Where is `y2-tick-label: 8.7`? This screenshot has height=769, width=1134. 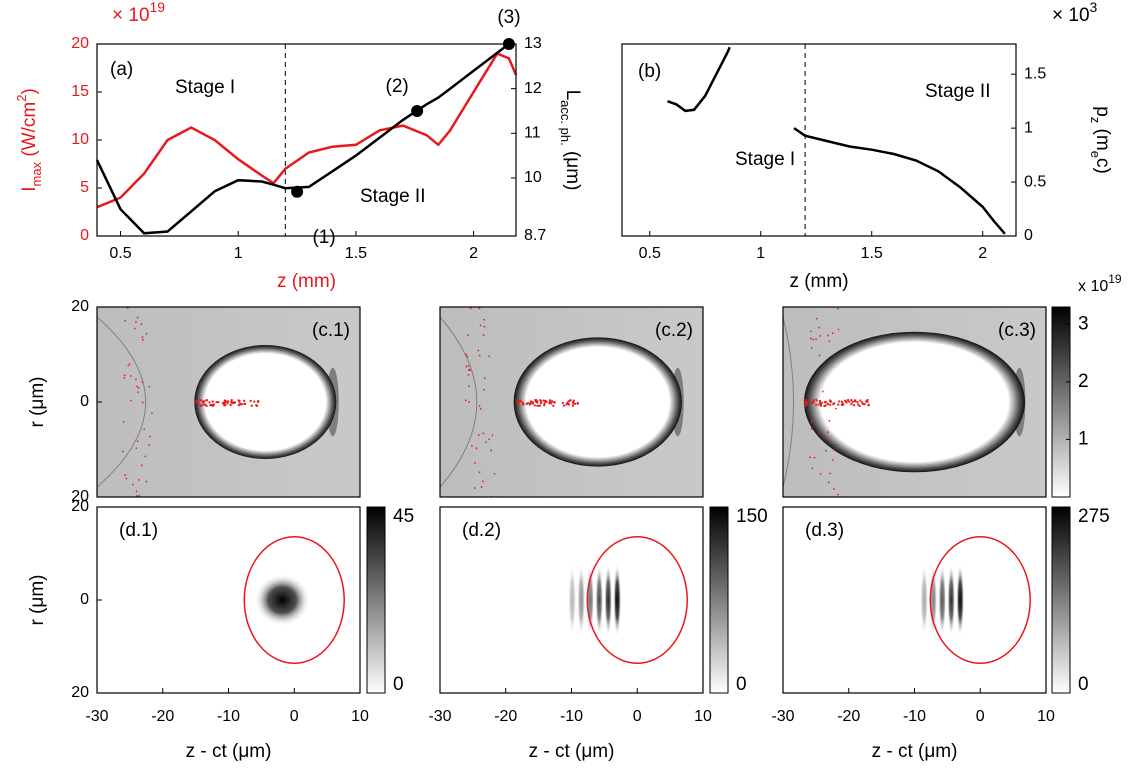 y2-tick-label: 8.7 is located at coordinates (535, 235).